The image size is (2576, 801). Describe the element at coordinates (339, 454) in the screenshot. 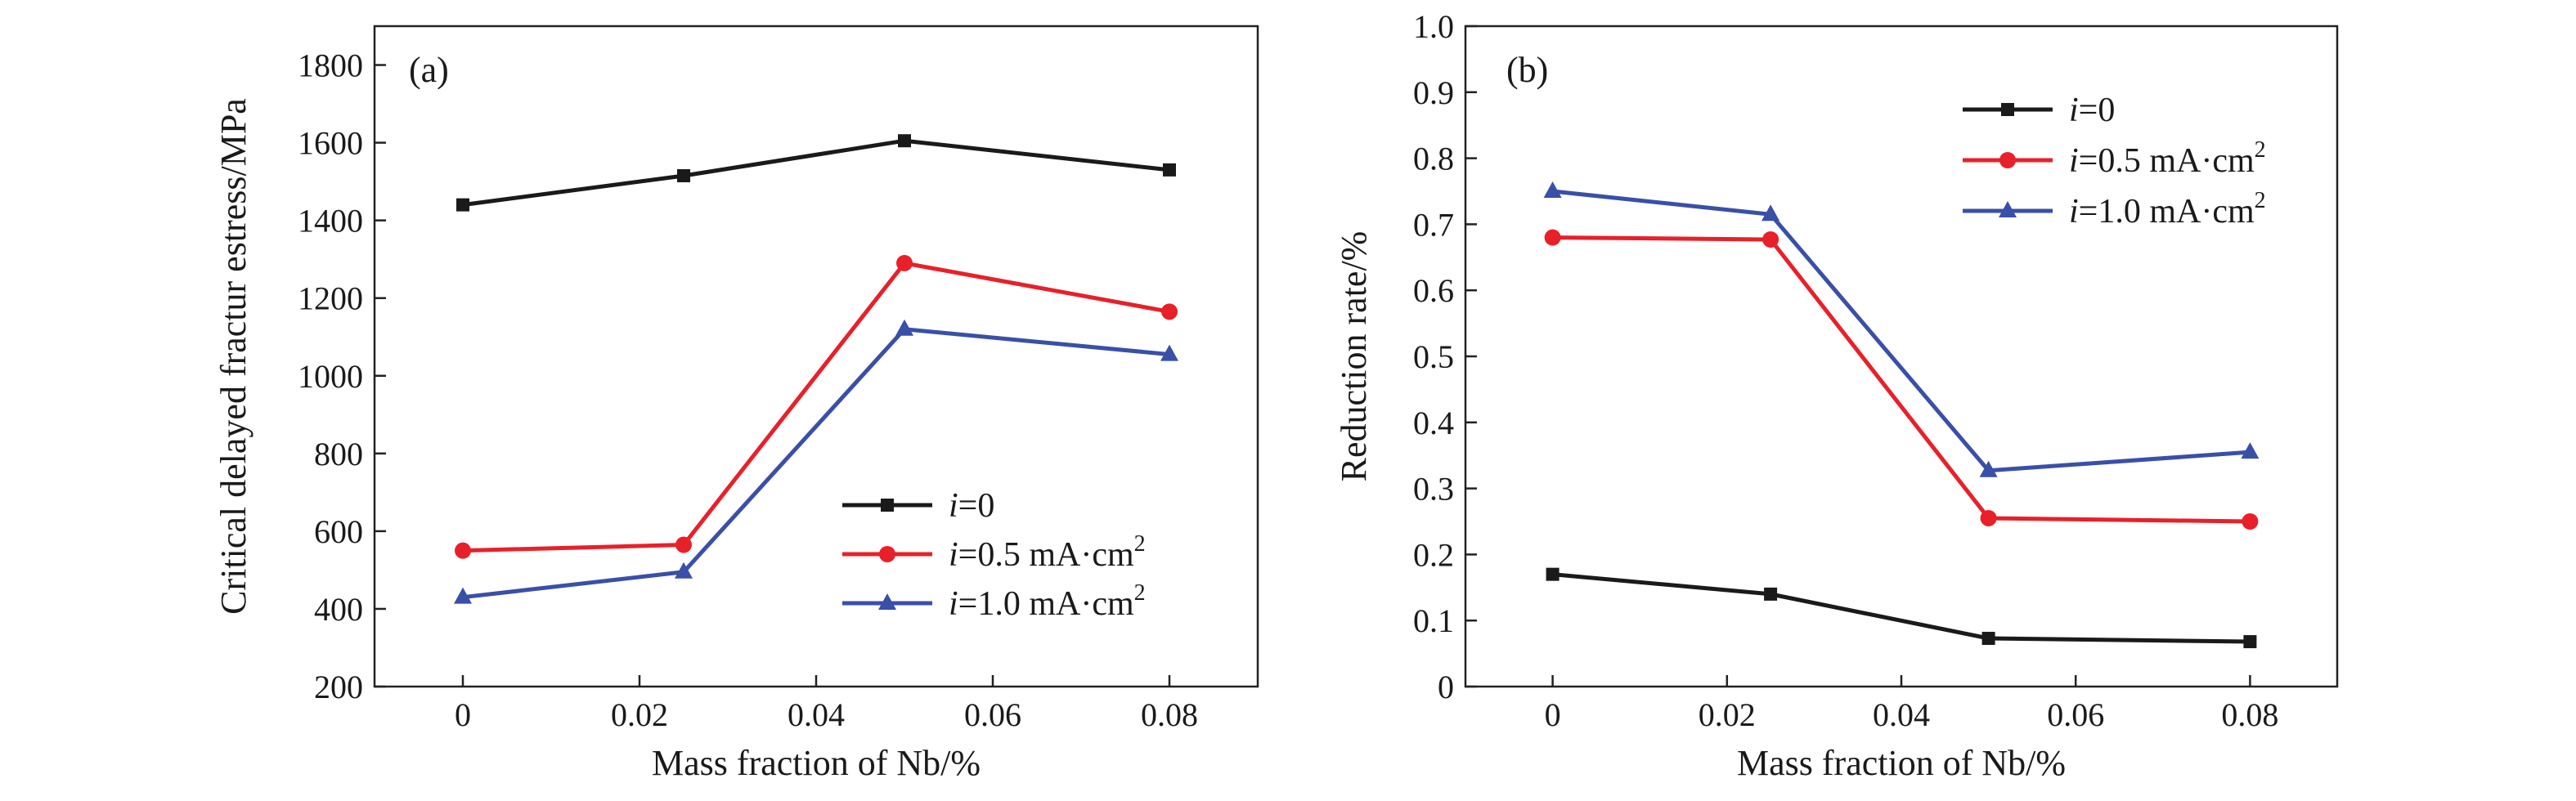

I see `y-tick-label: 800` at that location.